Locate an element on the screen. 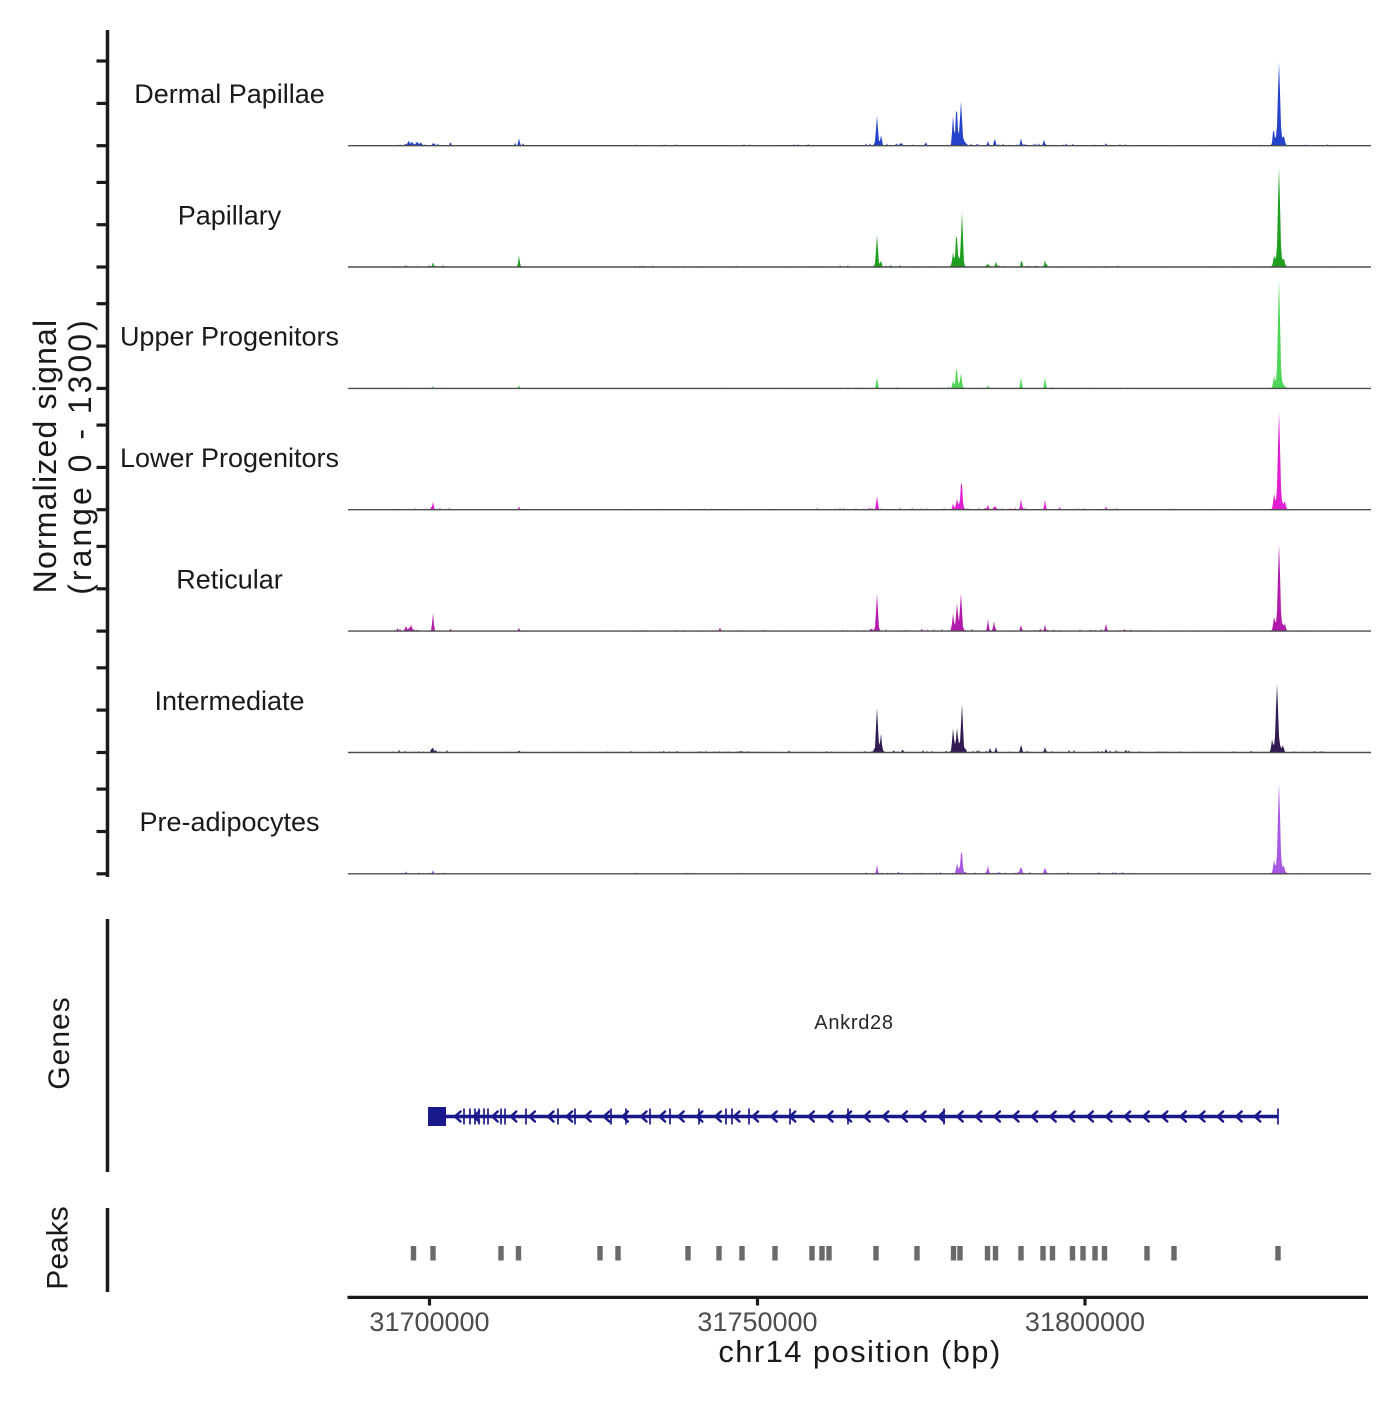 This screenshot has width=1400, height=1405. svg-text: Normalized signal is located at coordinates (45, 456).